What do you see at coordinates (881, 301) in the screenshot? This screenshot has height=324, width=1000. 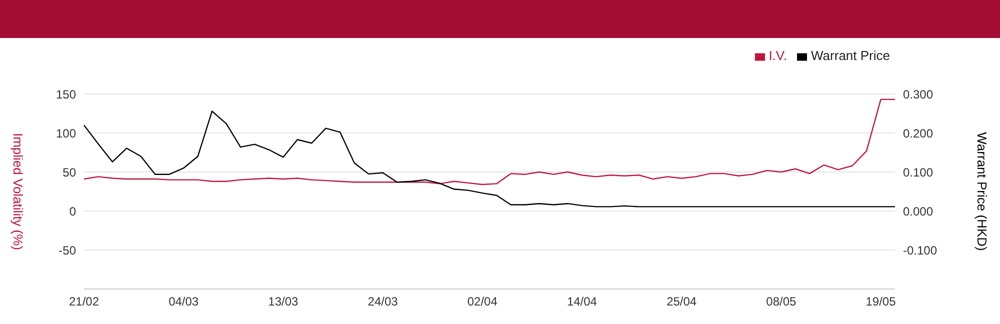 I see `x-tick-label: 19/05` at bounding box center [881, 301].